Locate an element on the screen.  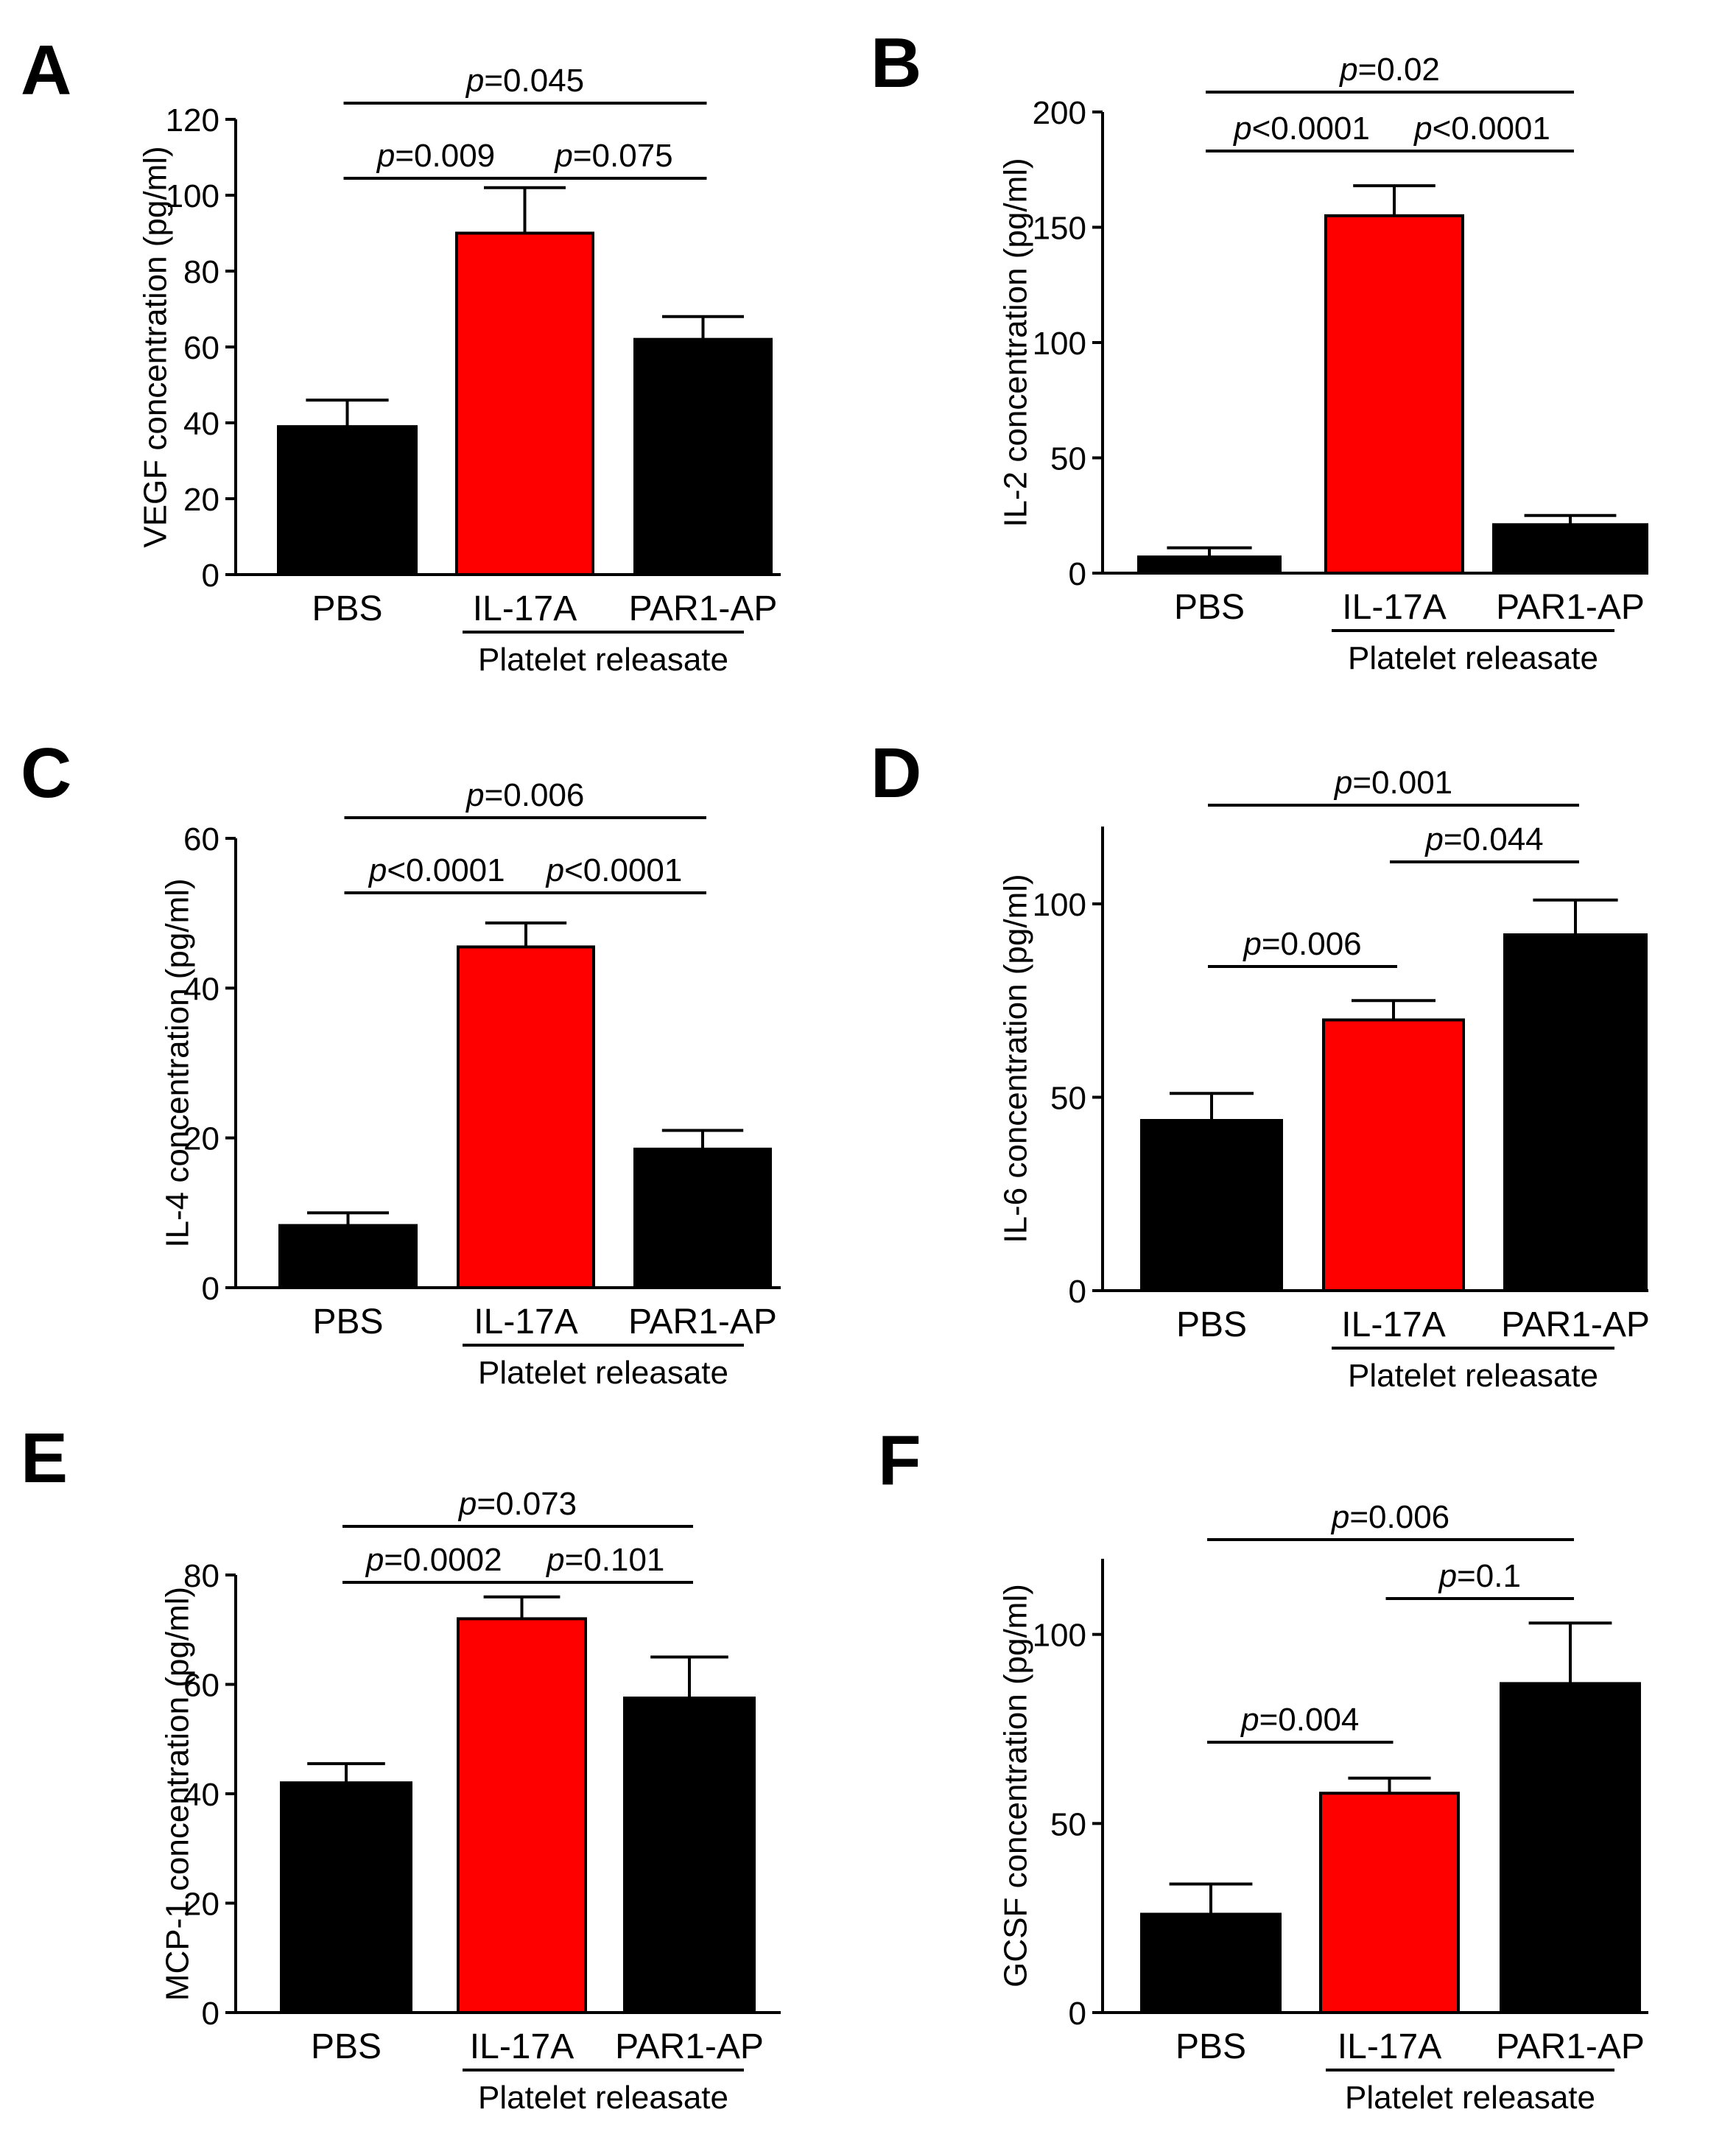
panel-letter: A is located at coordinates (46, 70).